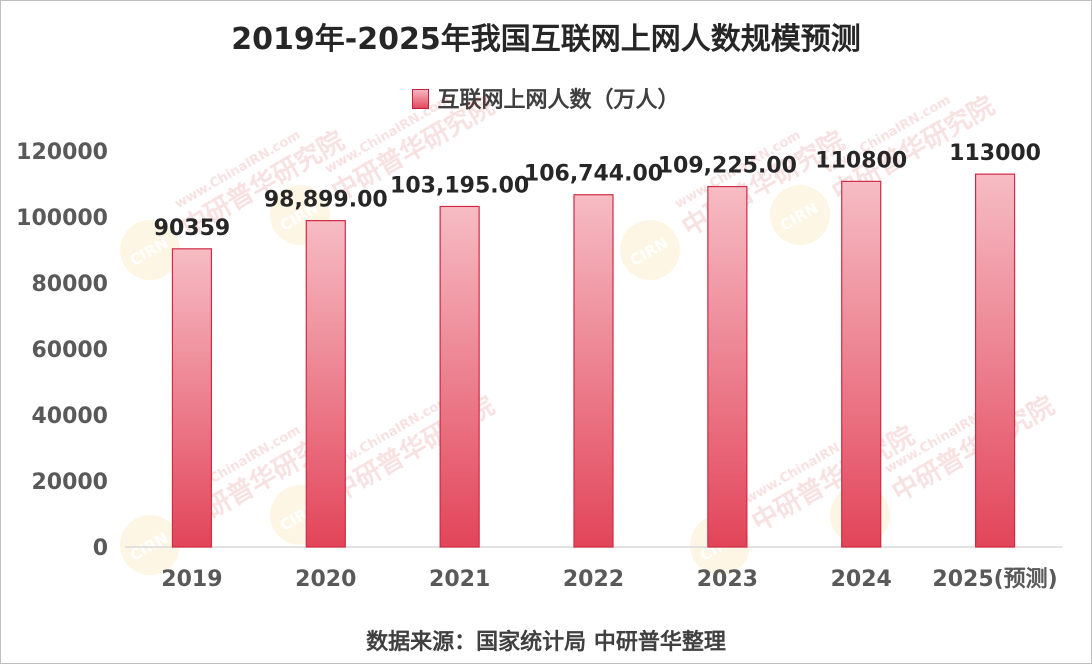 Image resolution: width=1092 pixels, height=664 pixels. Describe the element at coordinates (727, 166) in the screenshot. I see `data-label: 109,225.00` at that location.